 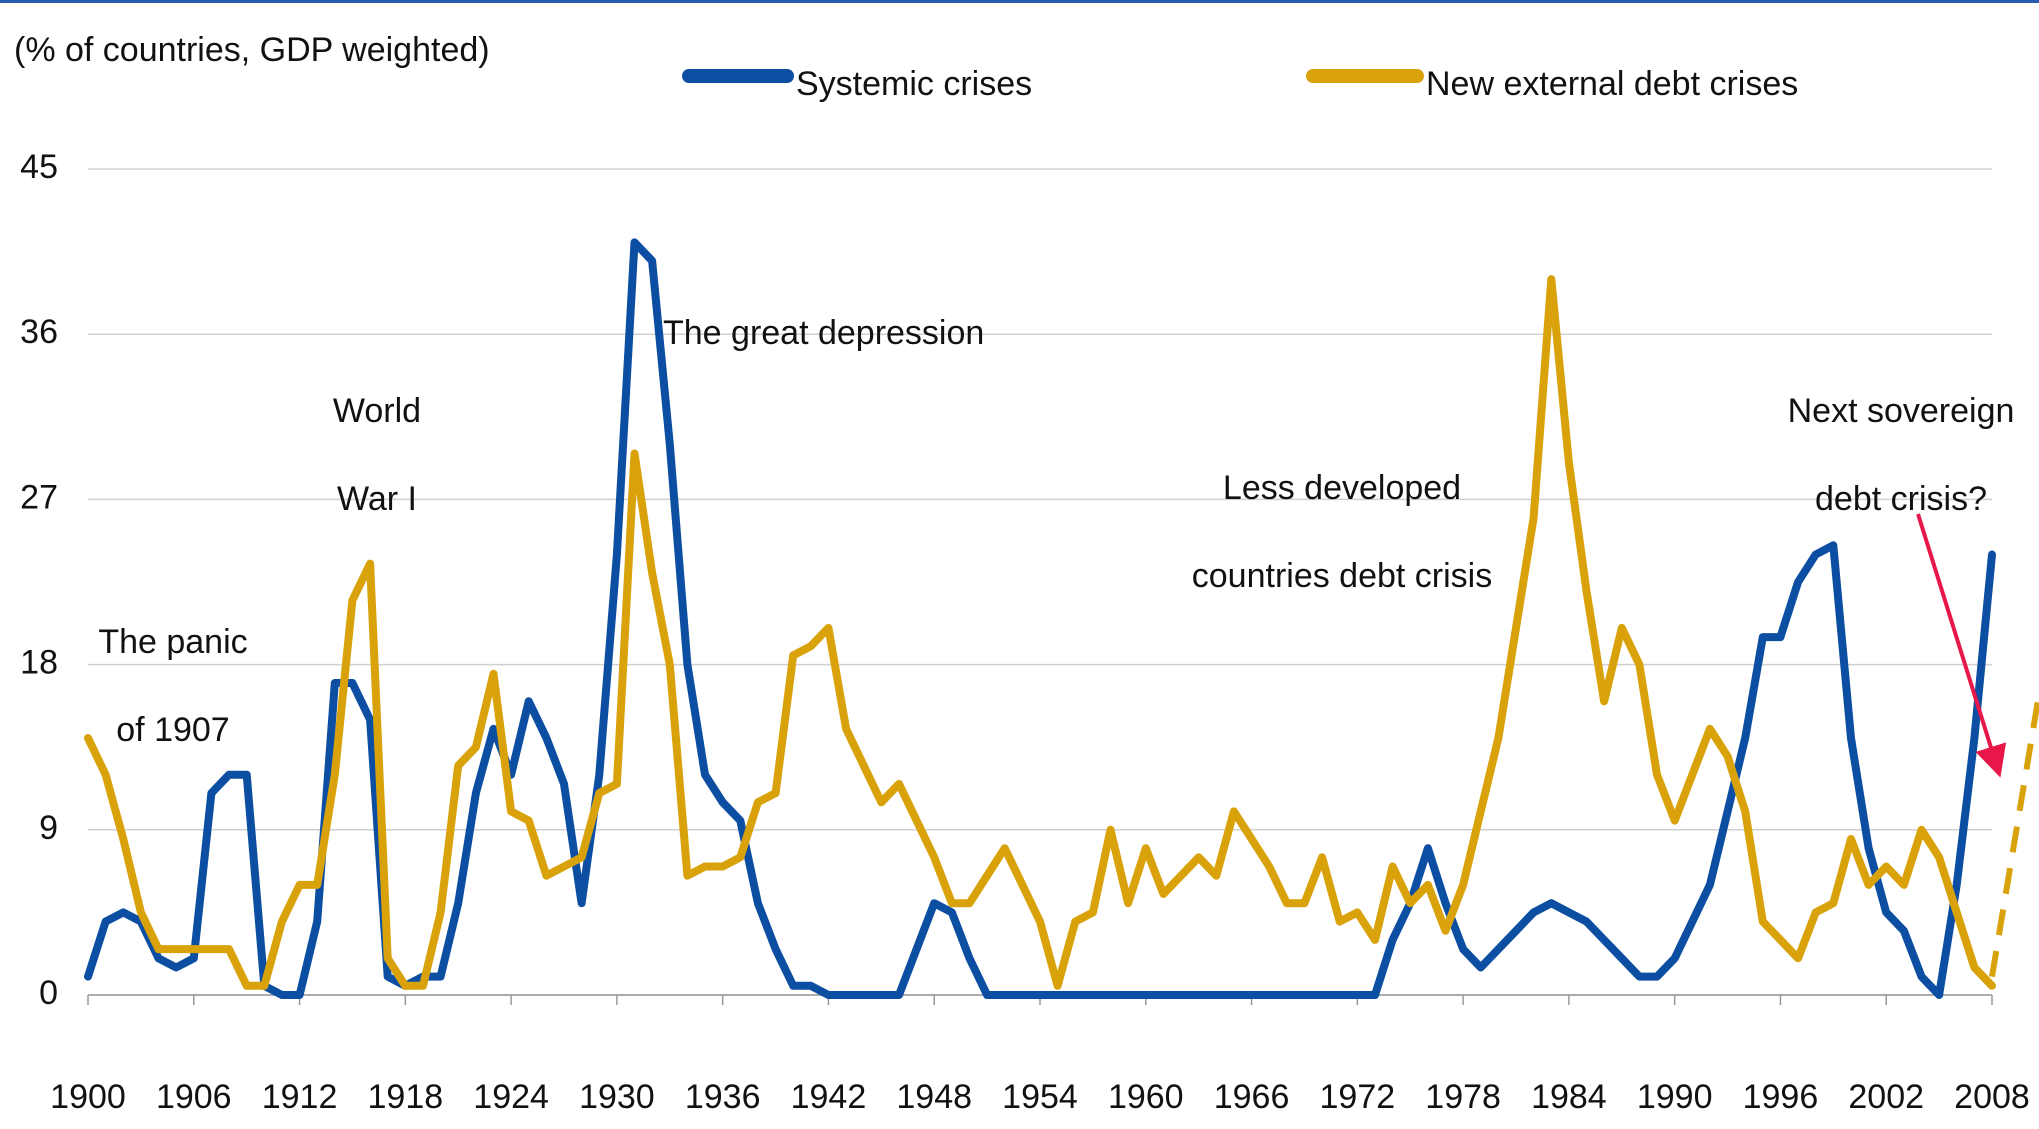 What do you see at coordinates (914, 84) in the screenshot?
I see `legend-label: Systemic crises` at bounding box center [914, 84].